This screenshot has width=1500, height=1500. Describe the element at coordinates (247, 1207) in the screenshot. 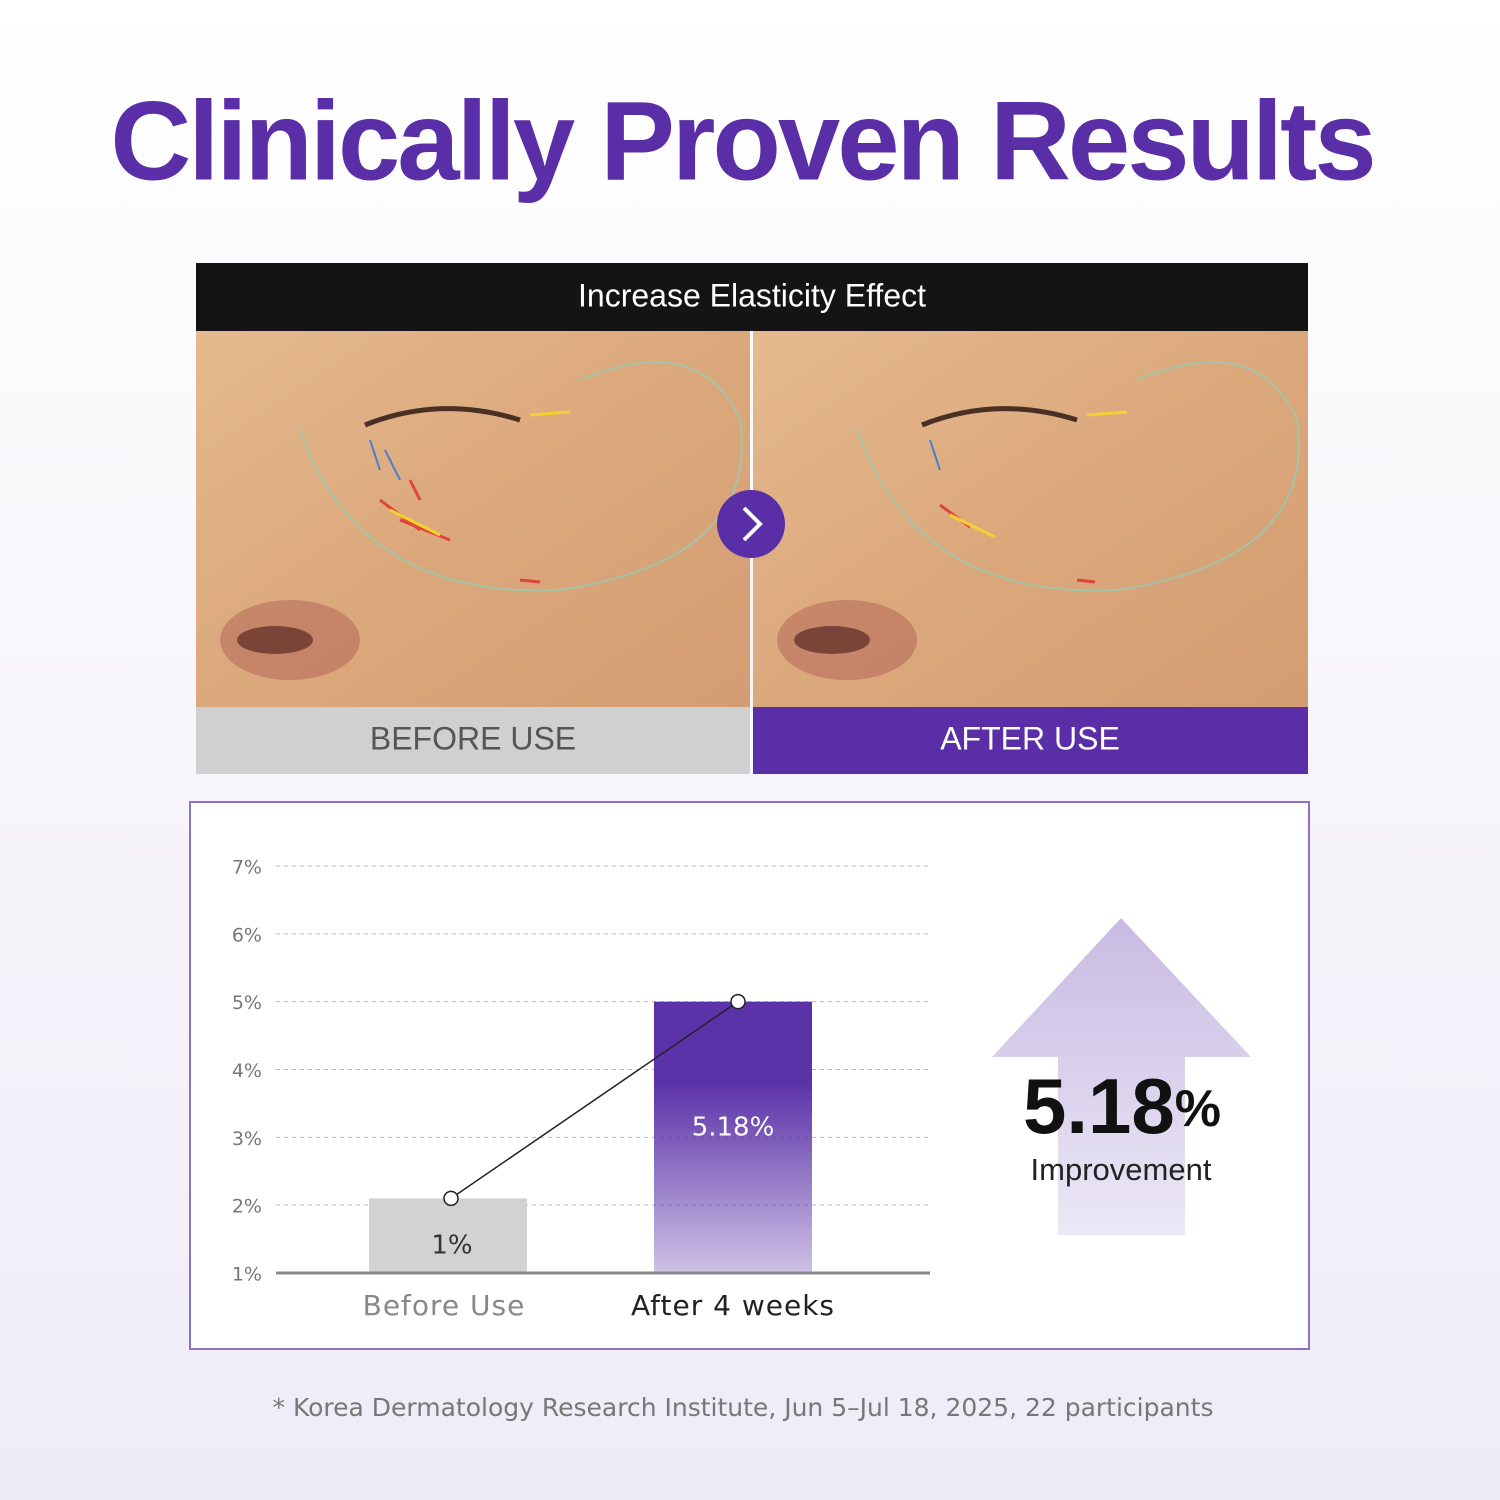

I see `y-tick-label: 2%` at that location.